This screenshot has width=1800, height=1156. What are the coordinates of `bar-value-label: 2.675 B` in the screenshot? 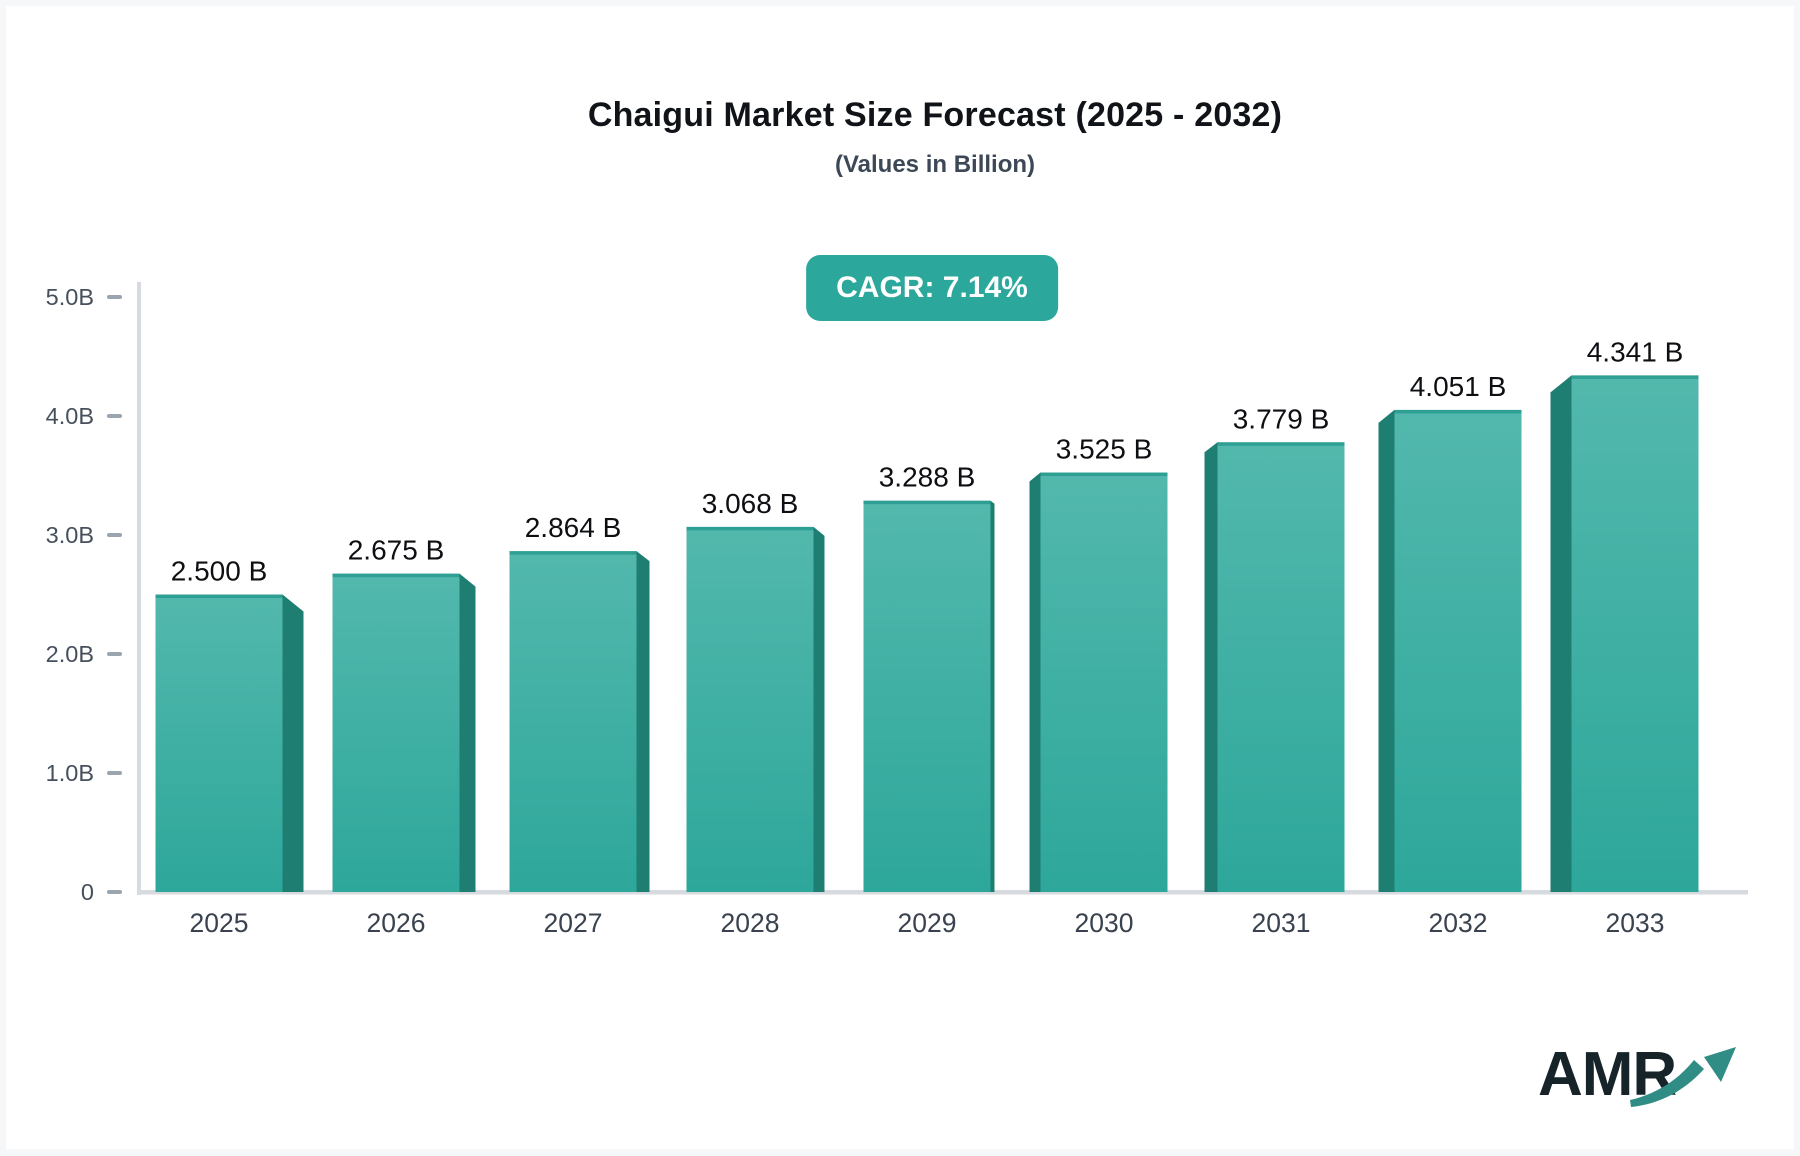 It's located at (396, 550).